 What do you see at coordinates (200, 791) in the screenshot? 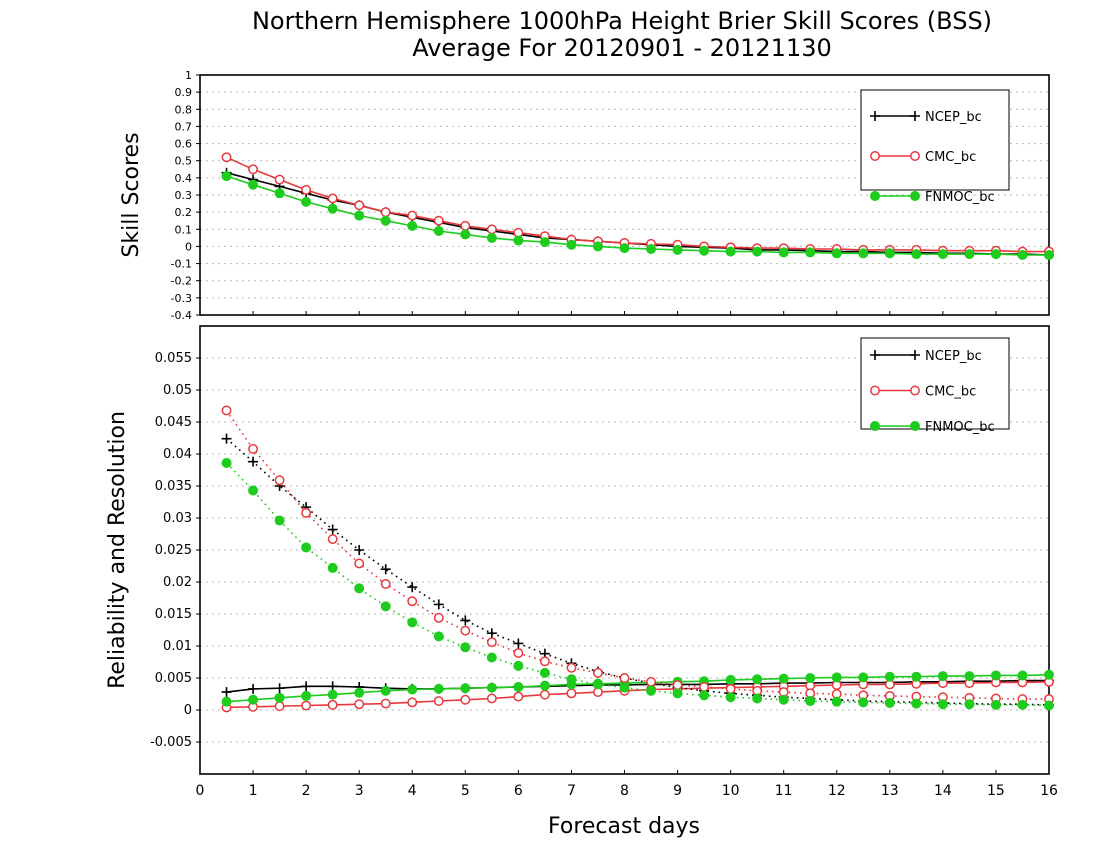
I see `x-tick-label: 0` at bounding box center [200, 791].